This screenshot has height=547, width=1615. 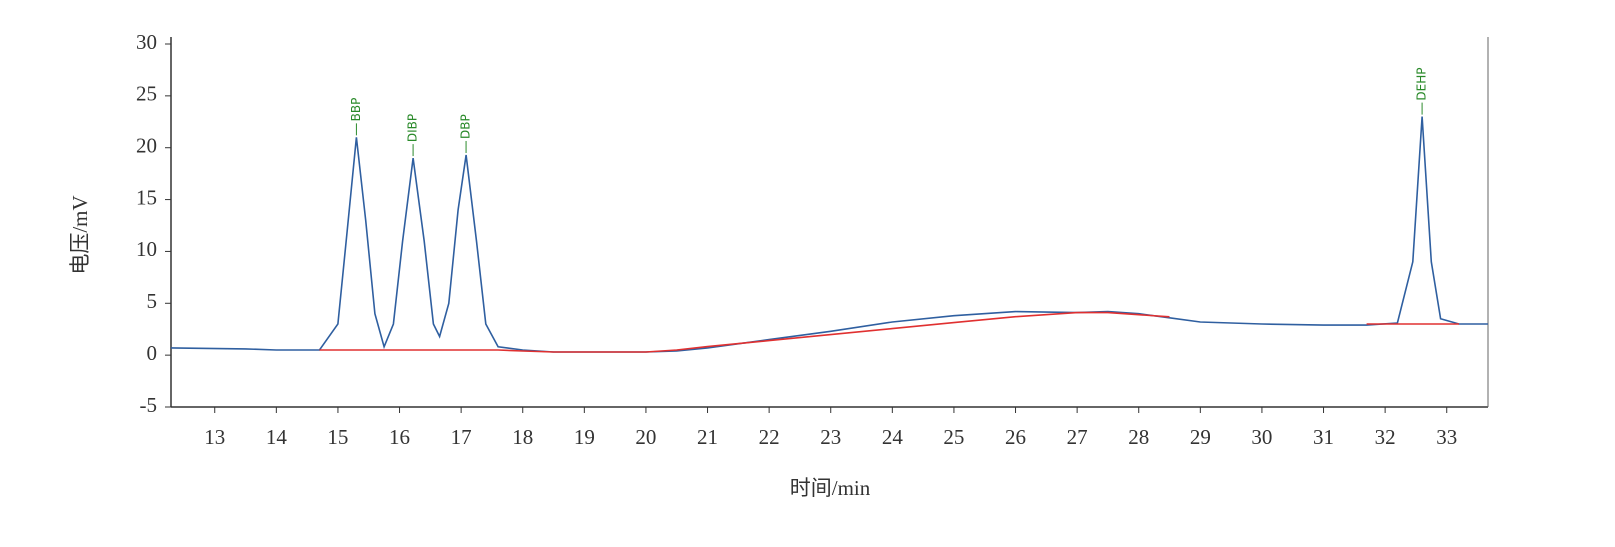 What do you see at coordinates (146, 197) in the screenshot?
I see `y-tick-label: 15` at bounding box center [146, 197].